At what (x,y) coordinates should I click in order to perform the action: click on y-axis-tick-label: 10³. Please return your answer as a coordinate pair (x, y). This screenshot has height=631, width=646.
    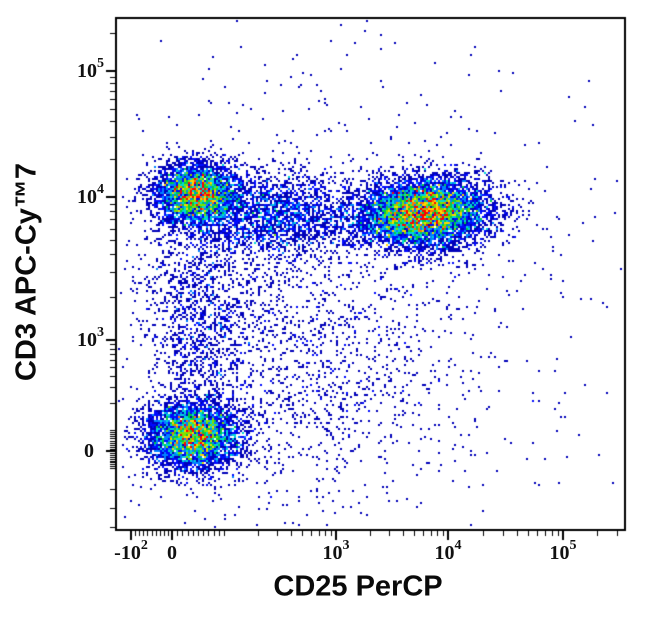
    Looking at the image, I should click on (90, 338).